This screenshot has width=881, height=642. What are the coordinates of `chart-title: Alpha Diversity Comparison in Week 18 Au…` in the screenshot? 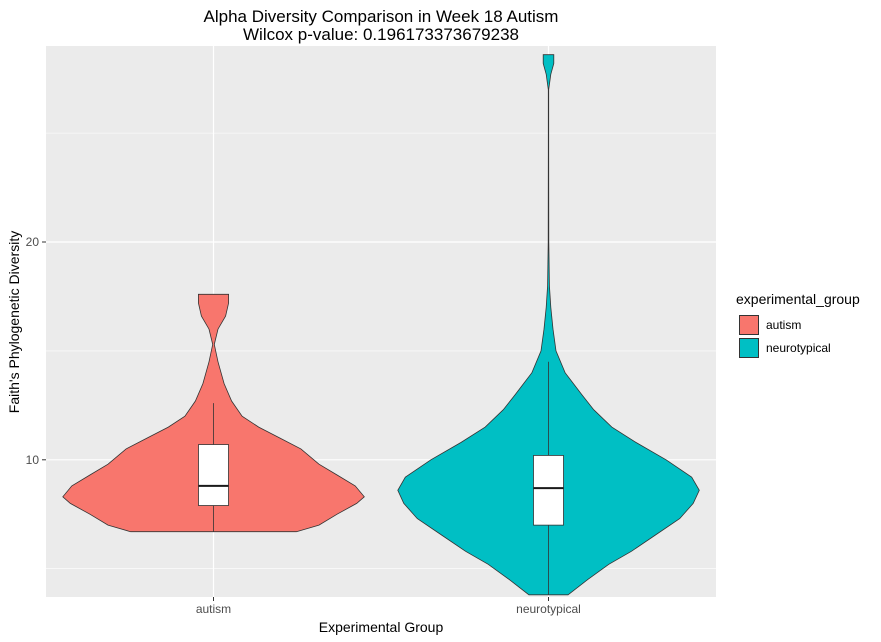 It's located at (381, 16).